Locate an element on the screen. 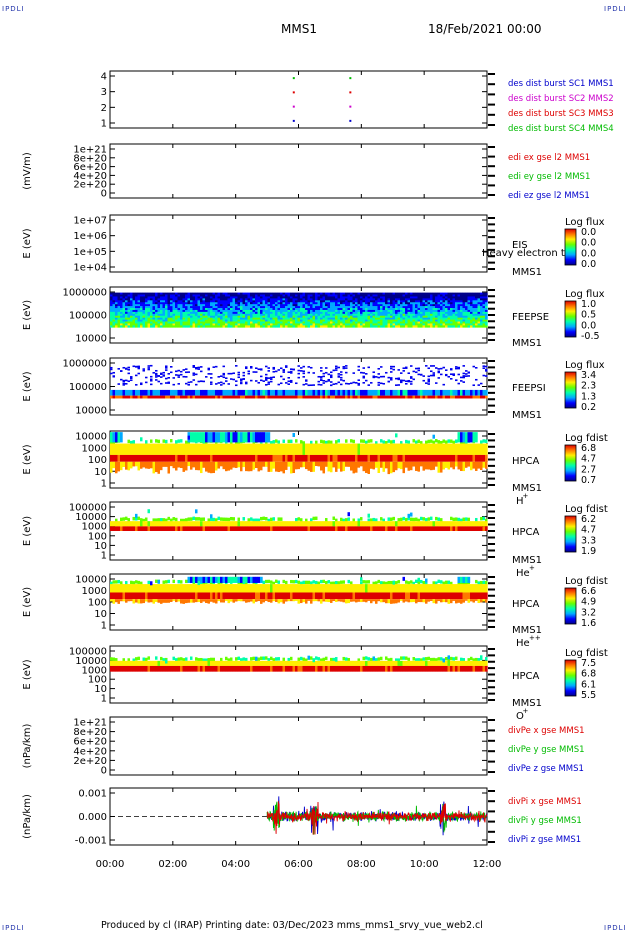  legend-entry: edi ey gse l2 MMS1 is located at coordinates (549, 177).